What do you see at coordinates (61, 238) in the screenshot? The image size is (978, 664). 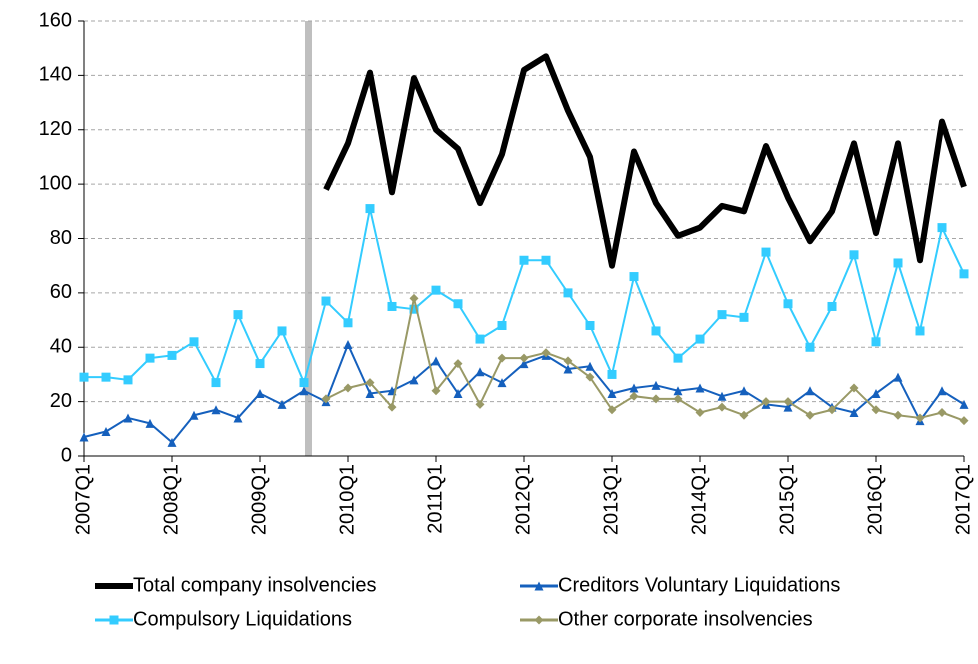 I see `y-tick-label: 80` at bounding box center [61, 238].